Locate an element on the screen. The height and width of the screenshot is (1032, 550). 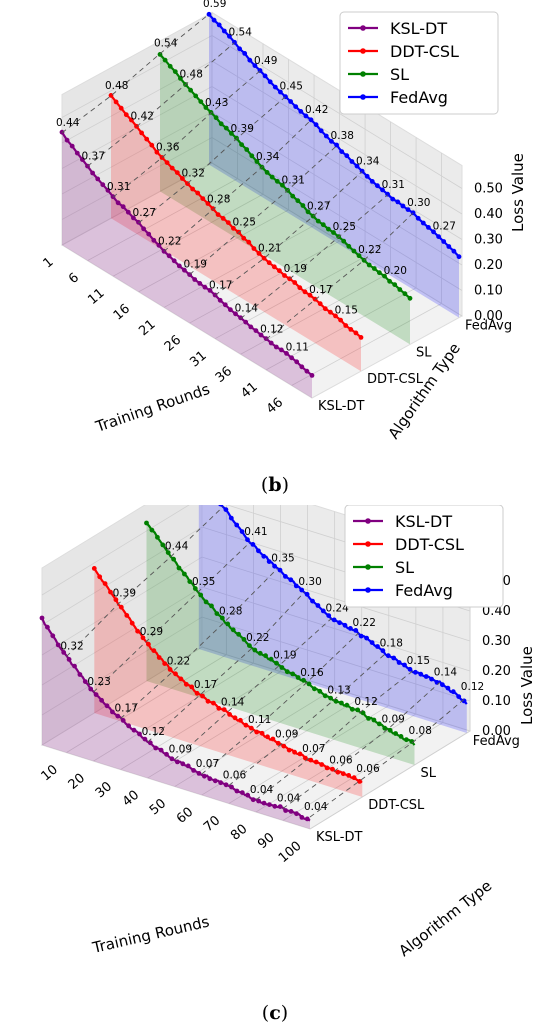
data-label-FedAvg: 0.59 is located at coordinates (214, 5).